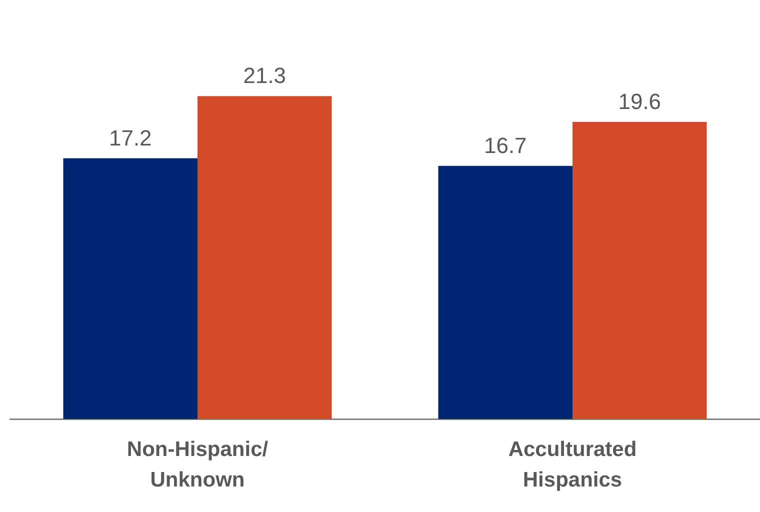  I want to click on data-label: 19.6, so click(640, 101).